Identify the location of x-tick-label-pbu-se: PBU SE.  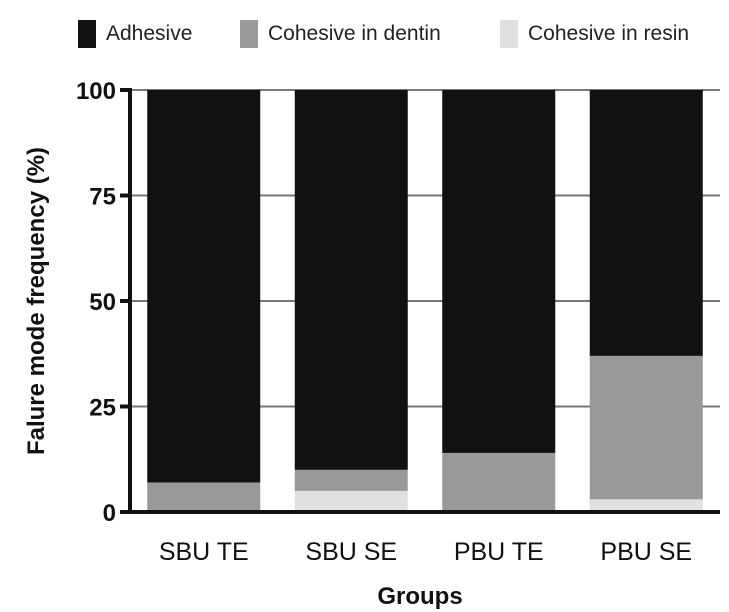
(646, 552).